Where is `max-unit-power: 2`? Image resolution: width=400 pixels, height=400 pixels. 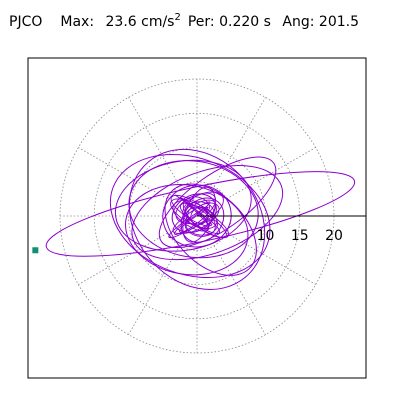 max-unit-power: 2 is located at coordinates (177, 17).